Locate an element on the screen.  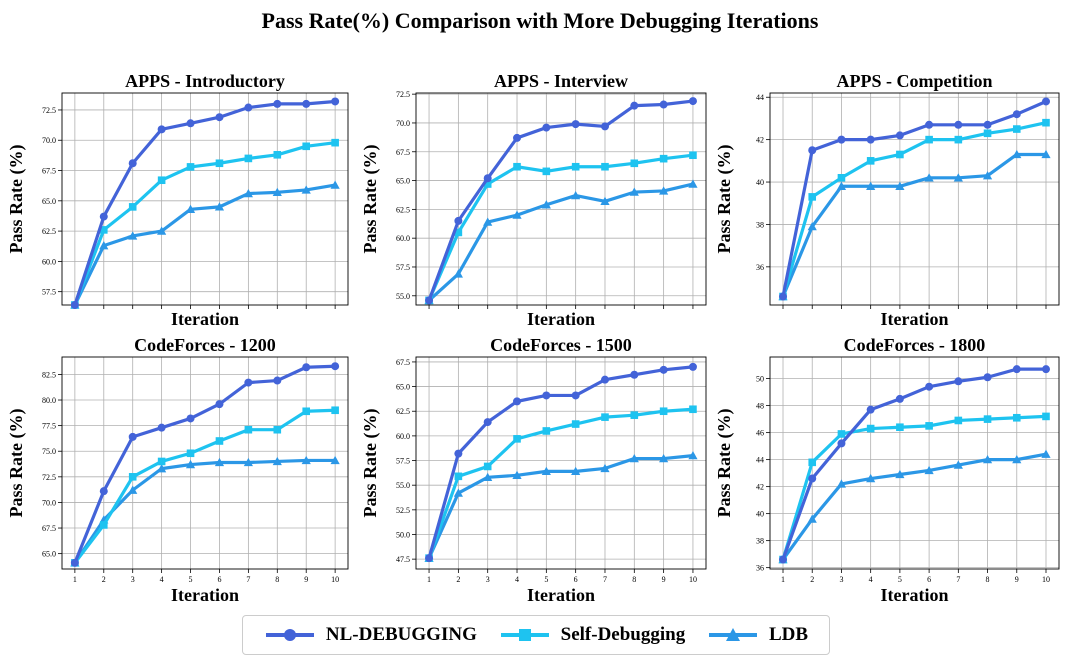
y-tick-label: 72.5 is located at coordinates (403, 94).